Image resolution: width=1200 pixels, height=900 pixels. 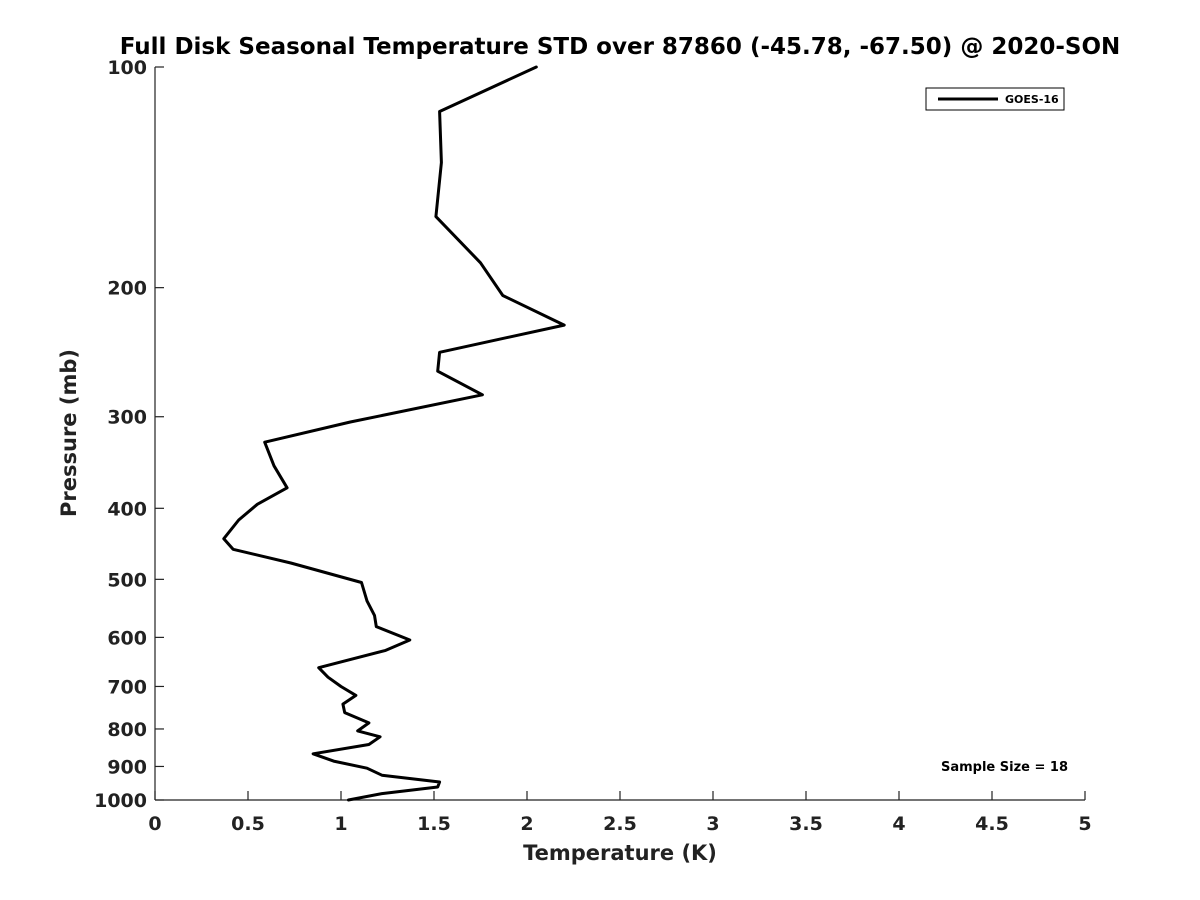 What do you see at coordinates (1004, 767) in the screenshot?
I see `sample-size-annotation: Sample Size = 18` at bounding box center [1004, 767].